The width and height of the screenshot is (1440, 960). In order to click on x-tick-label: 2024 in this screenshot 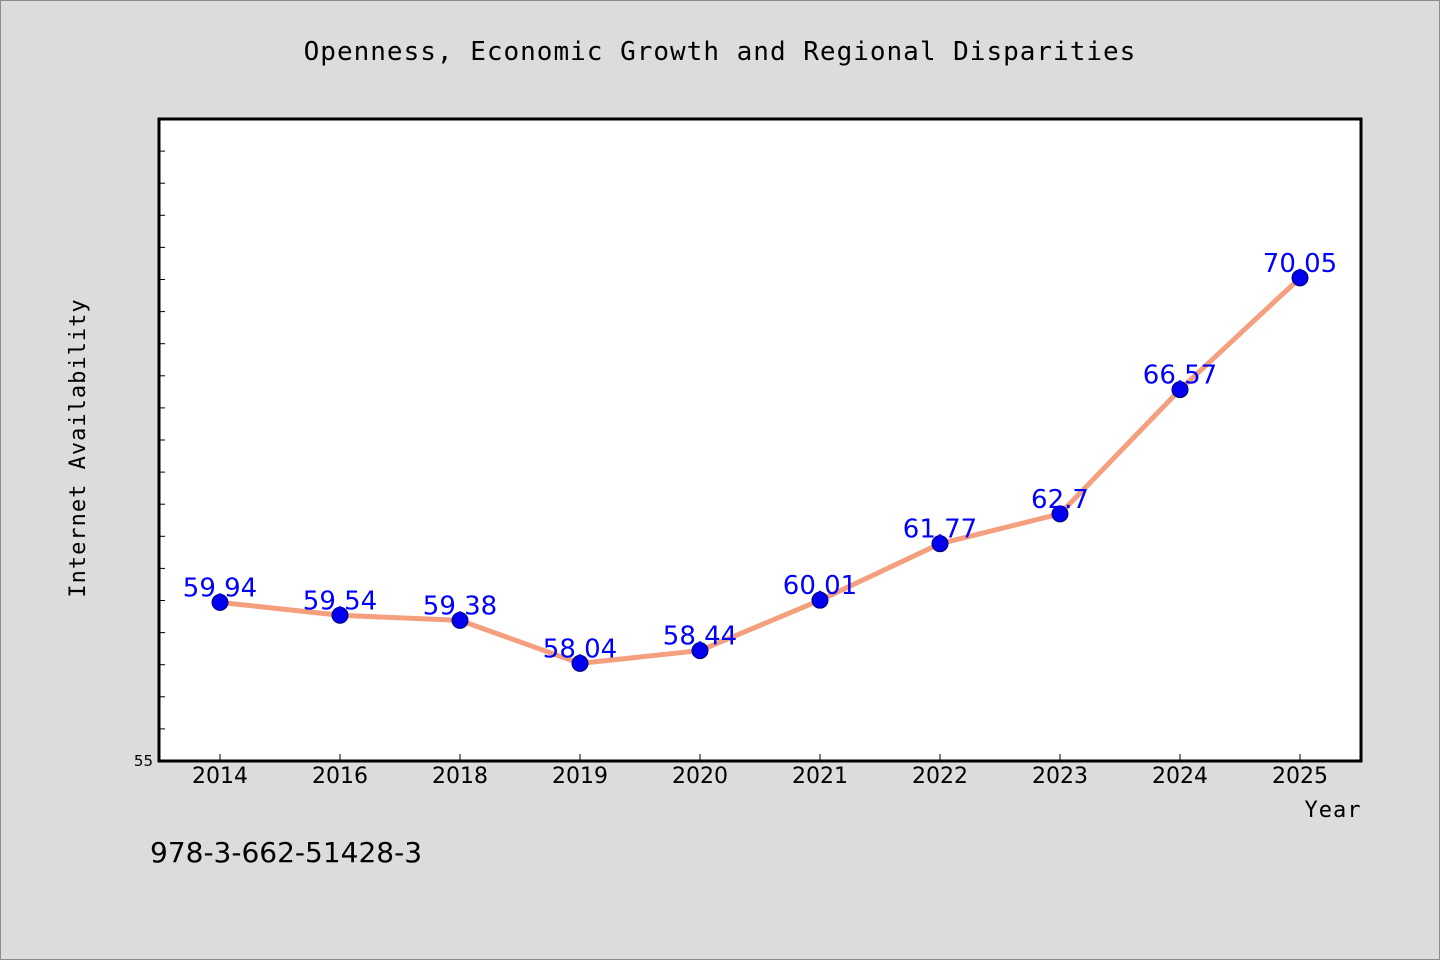, I will do `click(1180, 776)`.